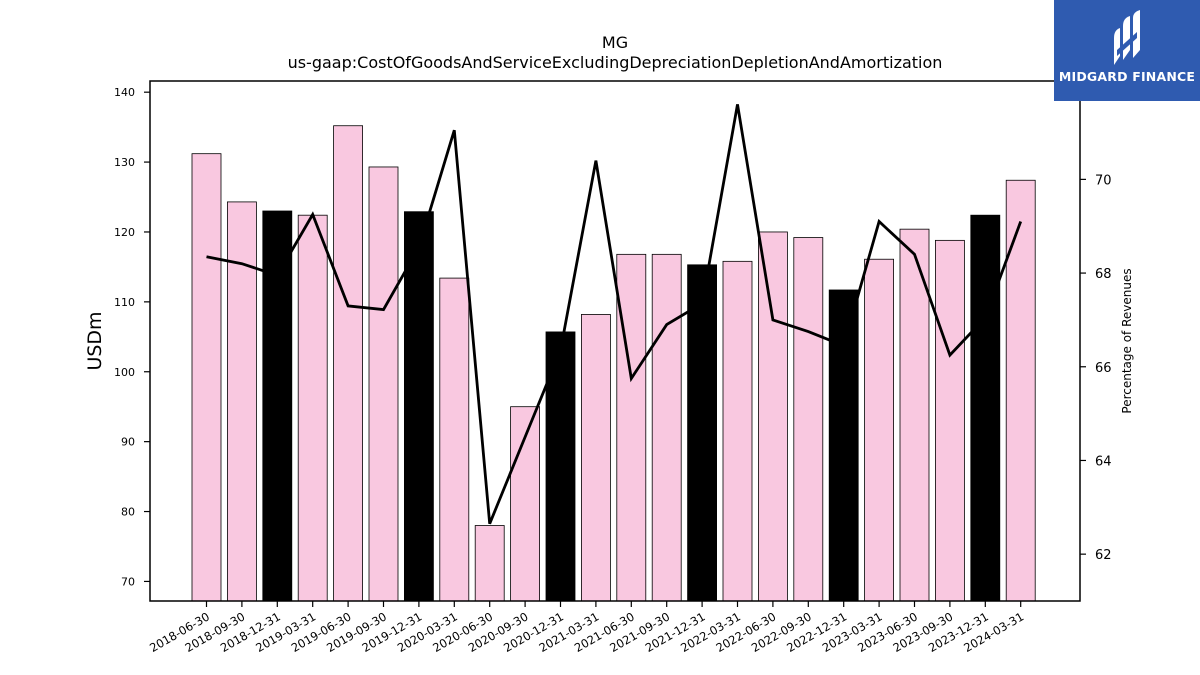  What do you see at coordinates (124, 232) in the screenshot?
I see `y-tick-label: 120` at bounding box center [124, 232].